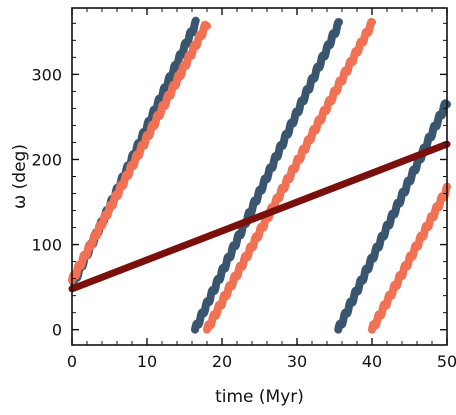  What do you see at coordinates (20, 176) in the screenshot?
I see `y-axis-label: ω (deg)` at bounding box center [20, 176].